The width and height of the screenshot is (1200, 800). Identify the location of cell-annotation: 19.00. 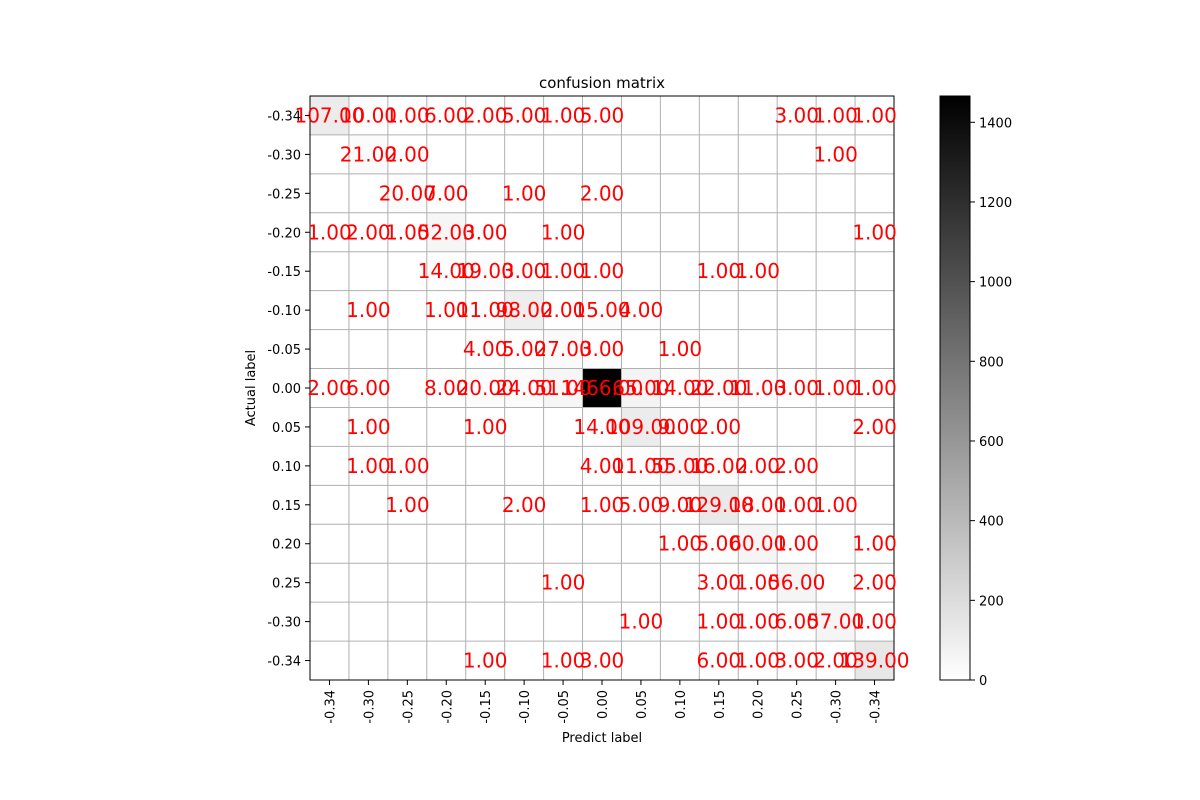
(485, 271).